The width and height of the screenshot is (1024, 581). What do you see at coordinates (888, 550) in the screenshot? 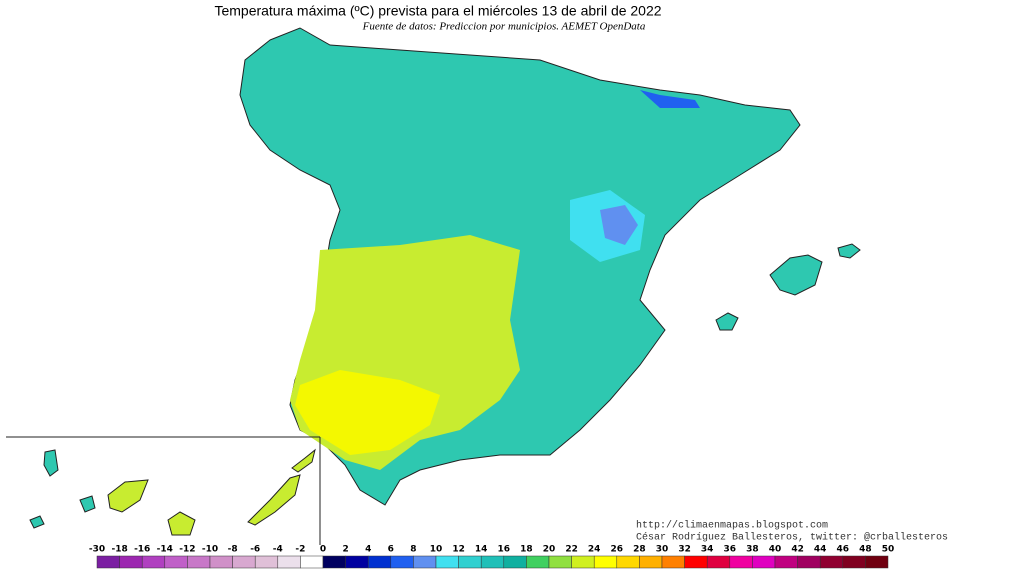
I see `legend-tick-label: 50` at bounding box center [888, 550].